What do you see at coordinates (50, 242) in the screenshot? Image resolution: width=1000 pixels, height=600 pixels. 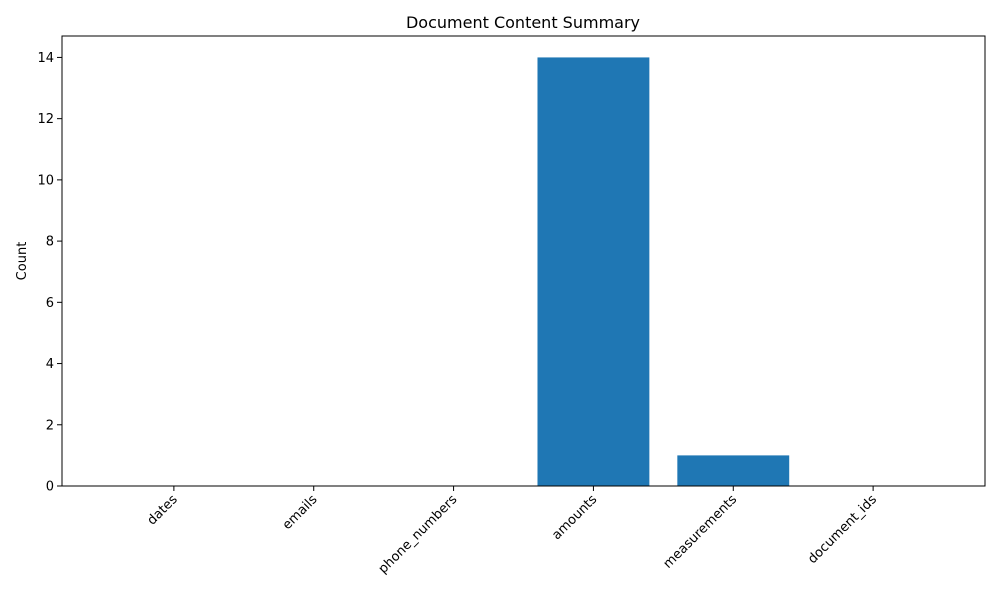 I see `y-tick-label: 8` at bounding box center [50, 242].